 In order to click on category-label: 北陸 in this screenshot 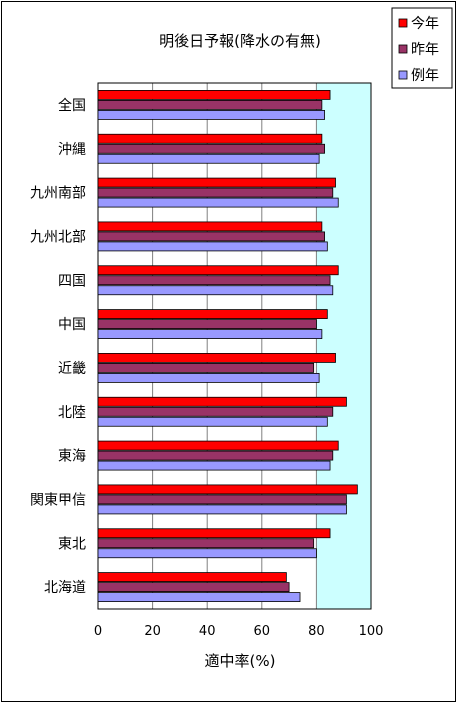, I will do `click(72, 413)`.